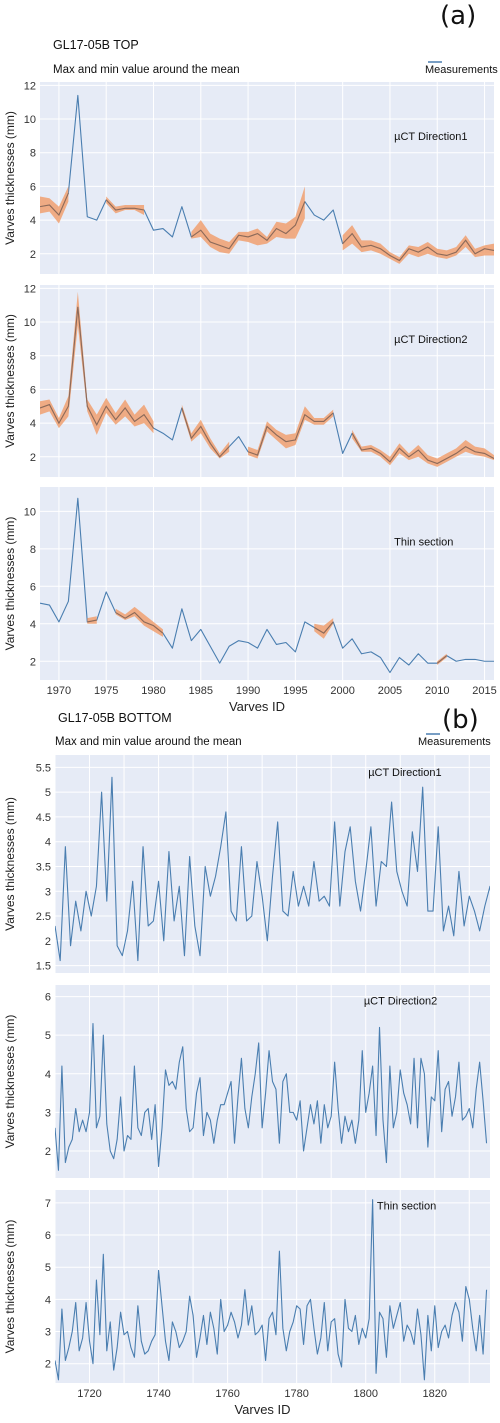  I want to click on x-tick-label: 1740, so click(158, 1394).